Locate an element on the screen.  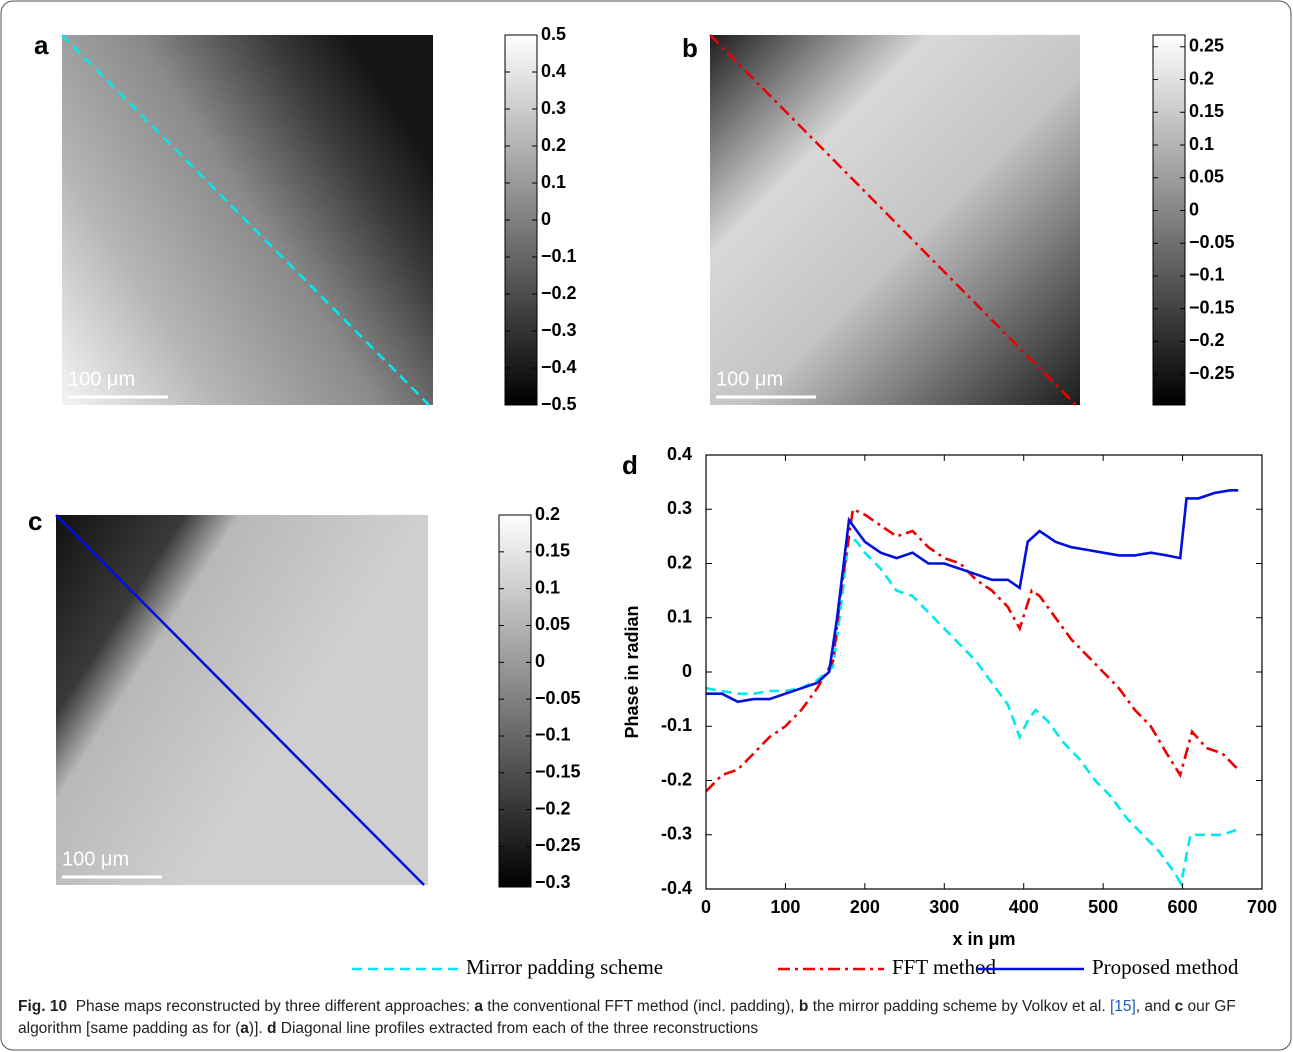
caption-text: )]. is located at coordinates (257, 1028).